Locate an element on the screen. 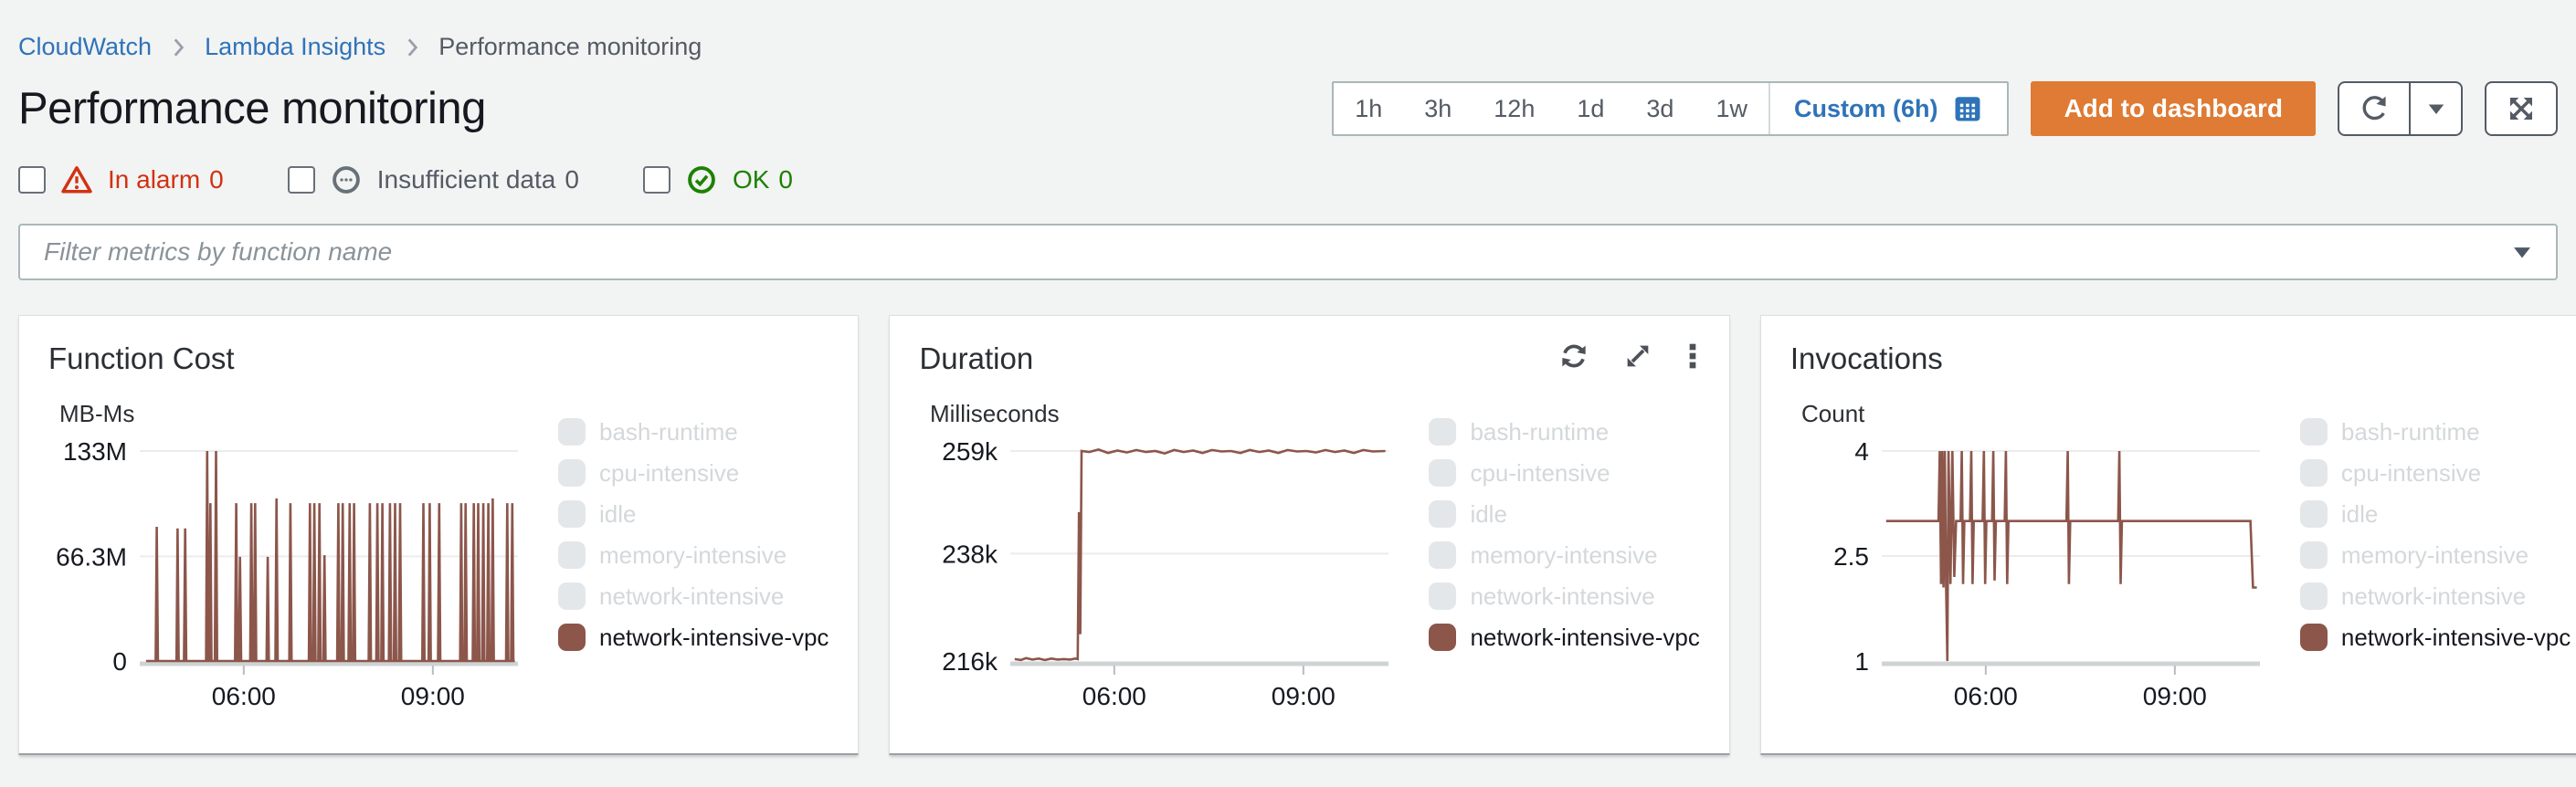  fullscreen-icon is located at coordinates (2521, 108).